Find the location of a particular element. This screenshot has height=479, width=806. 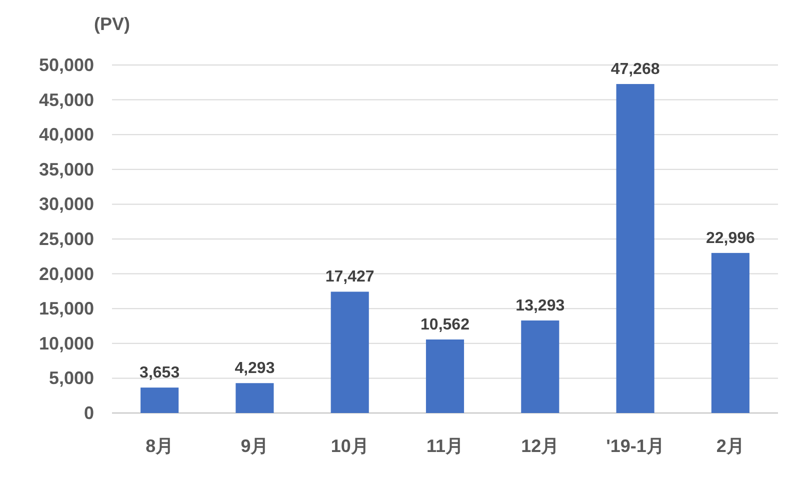

data-label: 13,293 is located at coordinates (540, 305).